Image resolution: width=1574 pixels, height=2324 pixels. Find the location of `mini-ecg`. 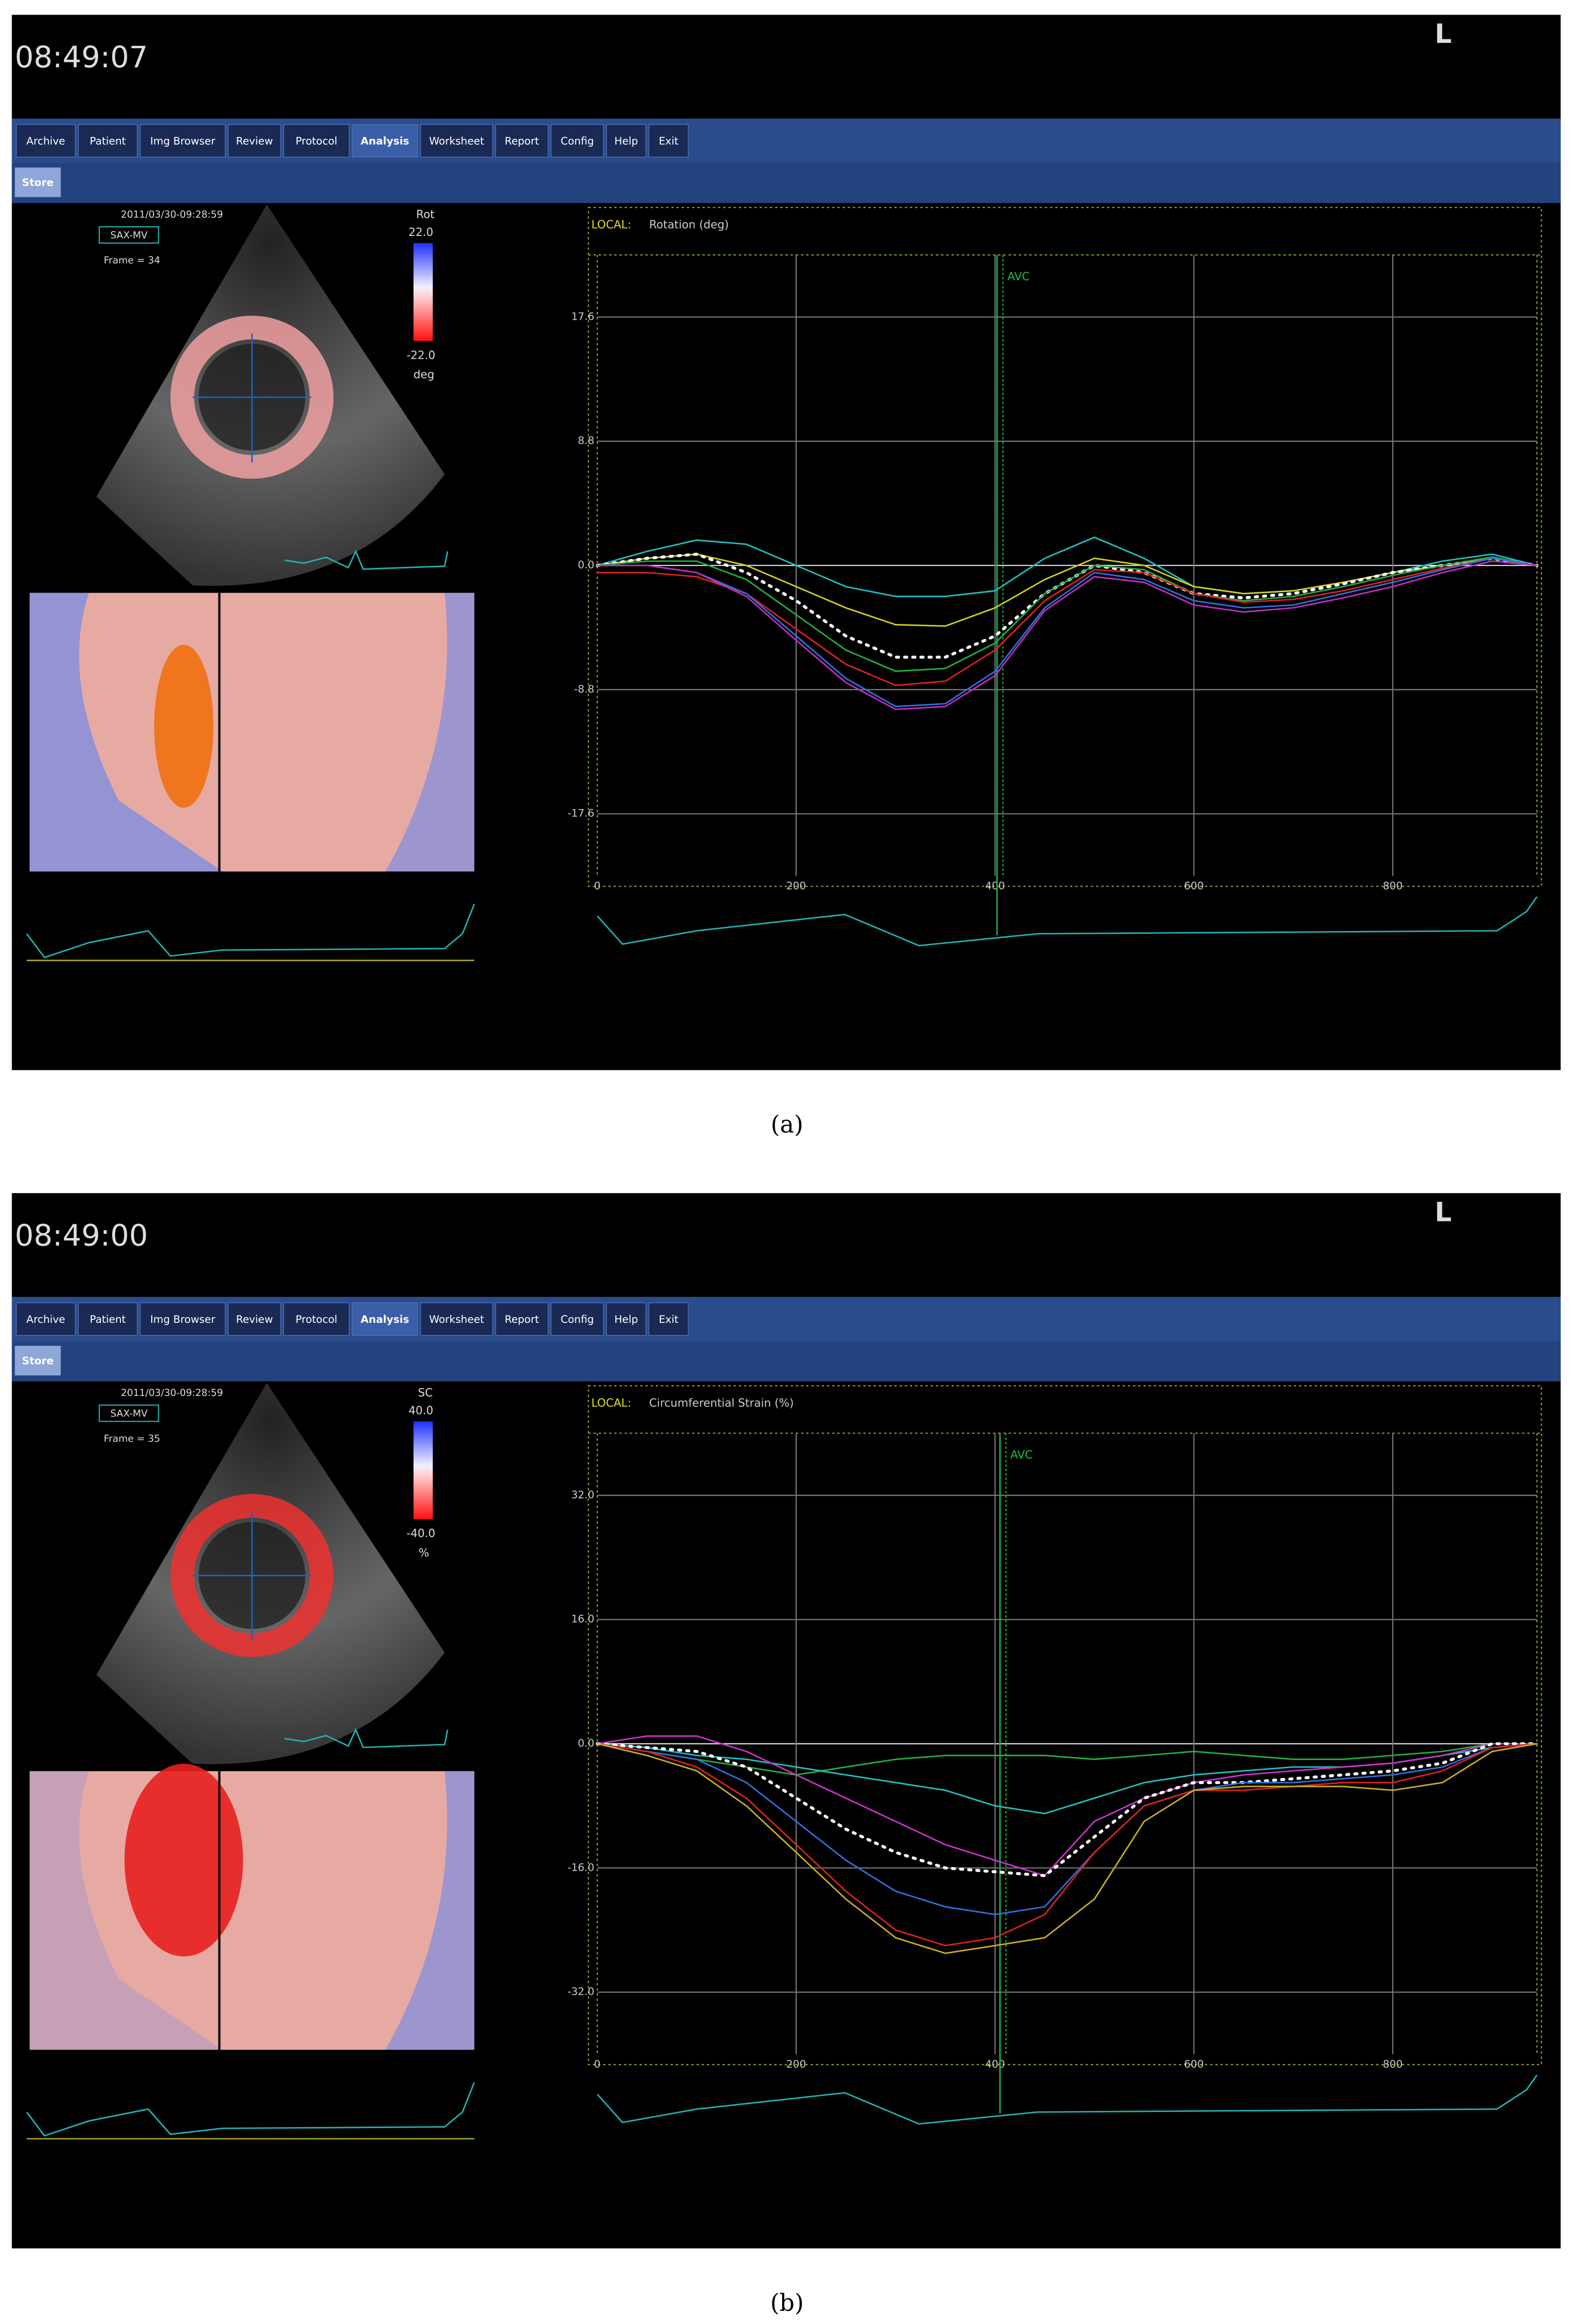

mini-ecg is located at coordinates (366, 559).